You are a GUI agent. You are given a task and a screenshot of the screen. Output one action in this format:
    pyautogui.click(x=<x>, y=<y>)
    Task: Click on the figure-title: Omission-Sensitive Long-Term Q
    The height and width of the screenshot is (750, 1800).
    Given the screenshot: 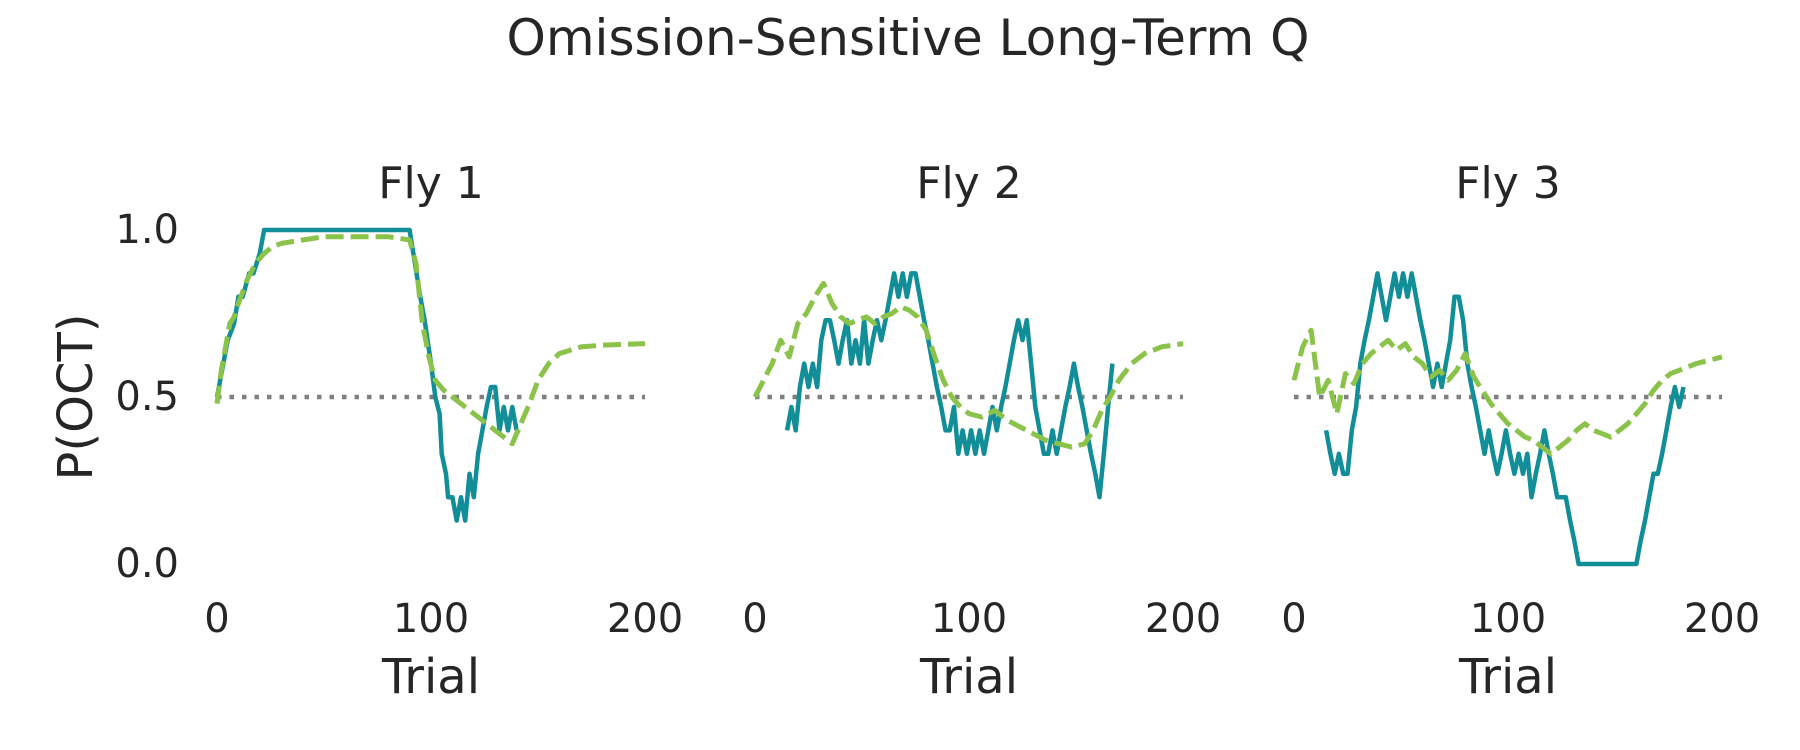 What is the action you would take?
    pyautogui.click(x=907, y=38)
    